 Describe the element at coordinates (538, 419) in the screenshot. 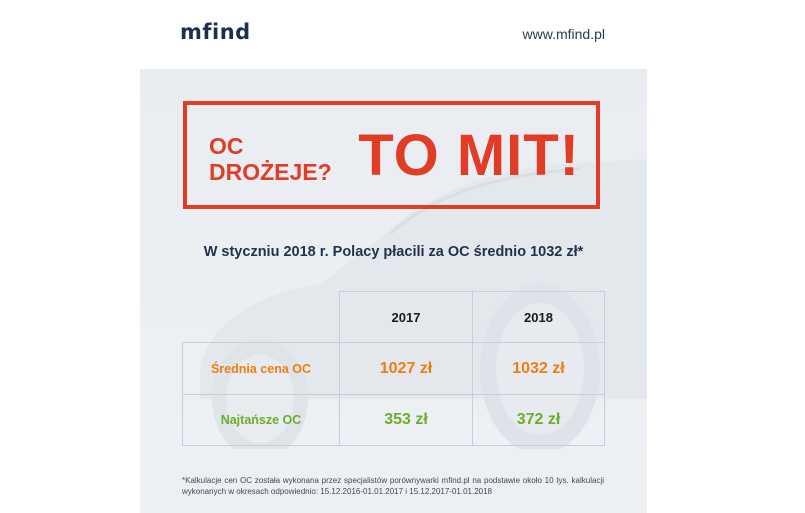

I see `cheapest-price-2018: 372 zł` at that location.